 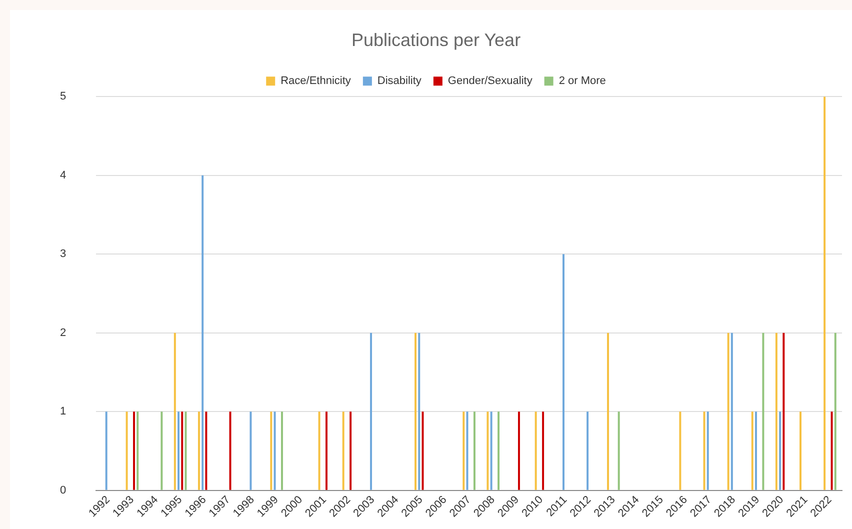 I want to click on y-tick-label: 1, so click(x=63, y=412).